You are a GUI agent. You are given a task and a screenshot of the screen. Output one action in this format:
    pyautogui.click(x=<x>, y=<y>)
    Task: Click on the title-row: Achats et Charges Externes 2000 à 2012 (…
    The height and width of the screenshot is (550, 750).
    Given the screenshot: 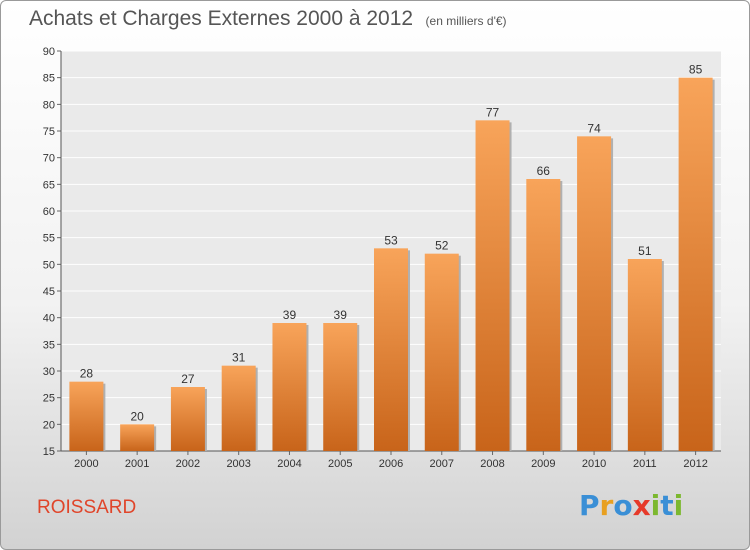 What is the action you would take?
    pyautogui.click(x=268, y=19)
    